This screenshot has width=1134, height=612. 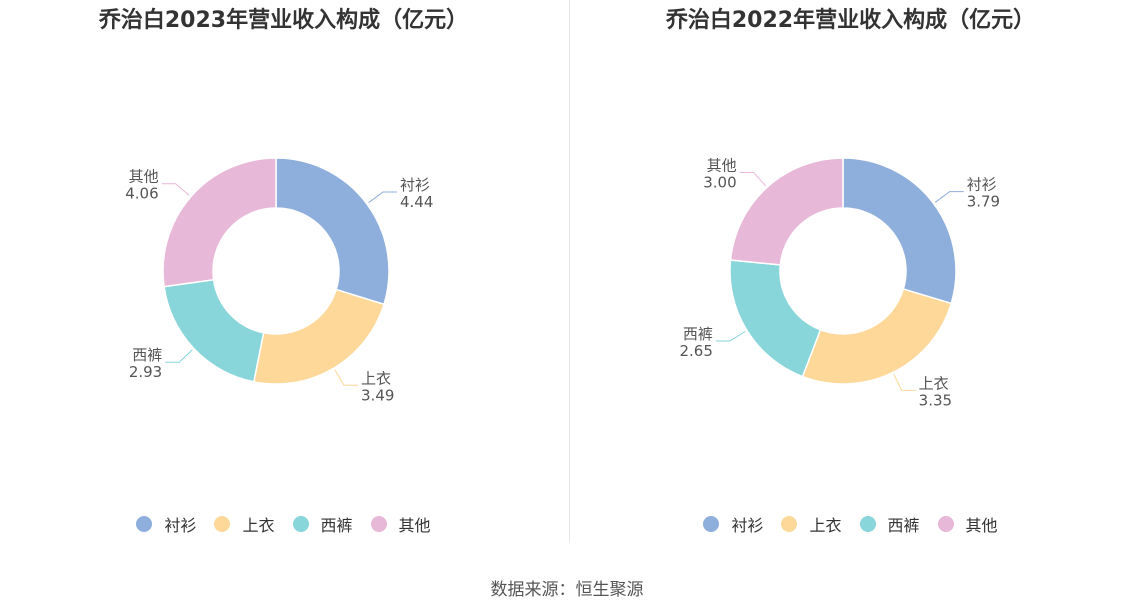 What do you see at coordinates (983, 202) in the screenshot?
I see `slice-value-label: 3.79` at bounding box center [983, 202].